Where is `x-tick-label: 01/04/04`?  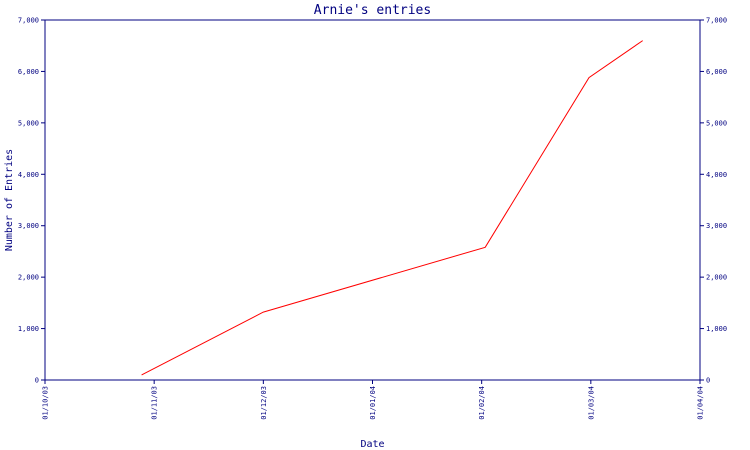 x-tick-label: 01/04/04 is located at coordinates (701, 403).